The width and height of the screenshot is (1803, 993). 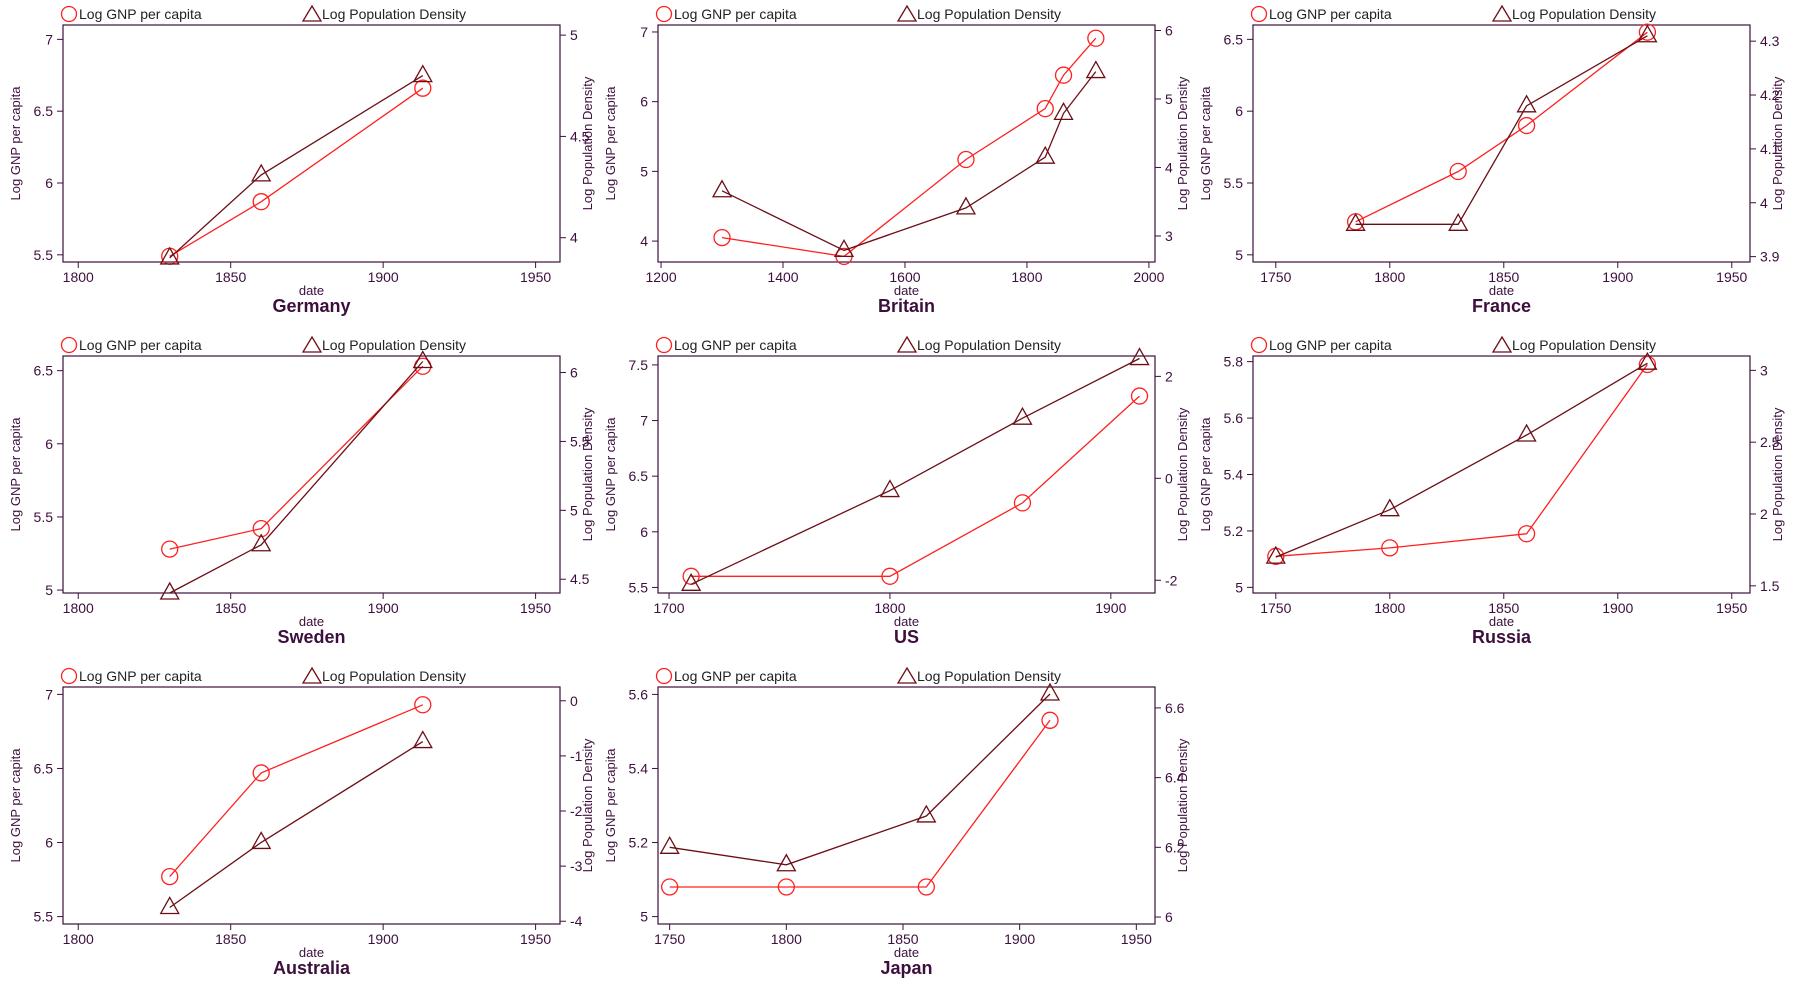 I want to click on y-right-tick-label: 4.3, so click(x=1770, y=41).